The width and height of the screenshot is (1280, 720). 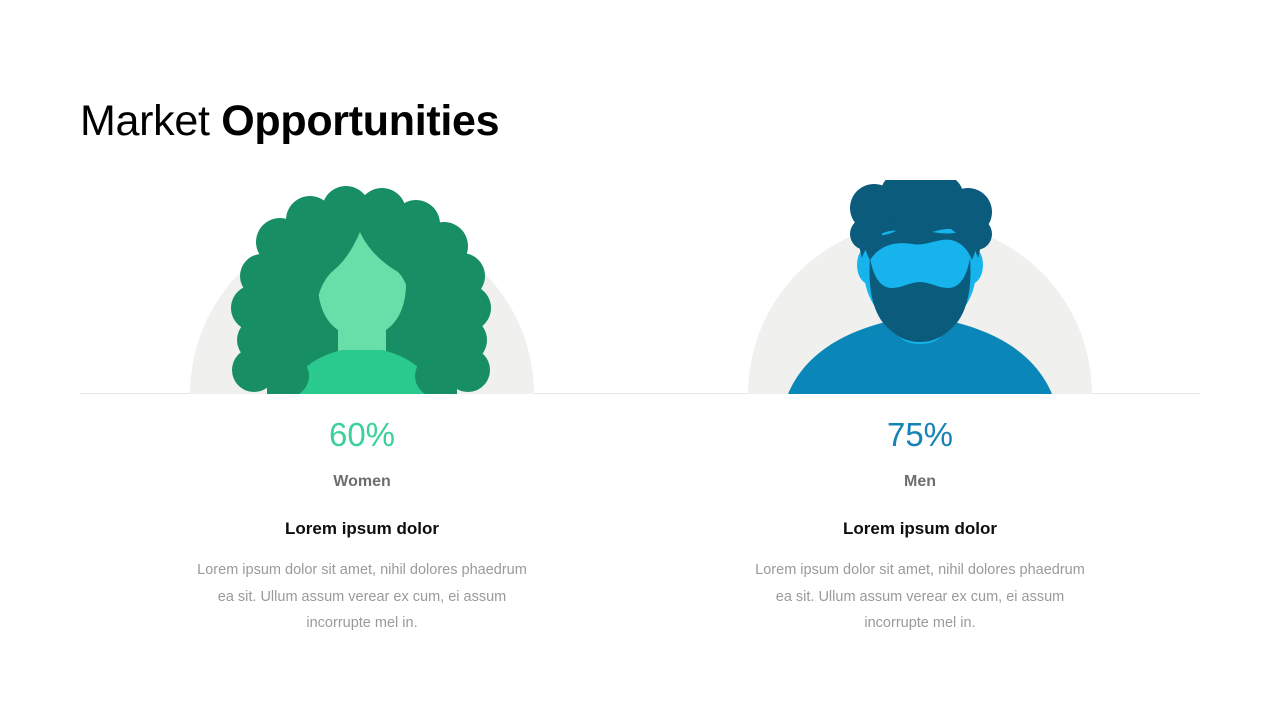 I want to click on man-beard, so click(x=920, y=300).